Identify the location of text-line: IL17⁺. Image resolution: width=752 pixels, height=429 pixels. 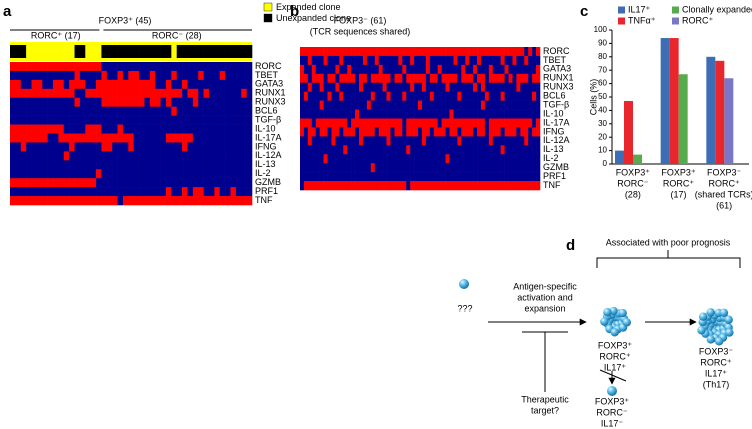
(716, 373).